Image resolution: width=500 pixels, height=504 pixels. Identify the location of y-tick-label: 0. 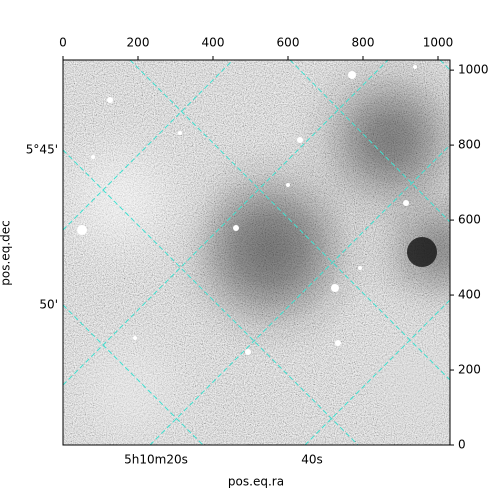
(462, 445).